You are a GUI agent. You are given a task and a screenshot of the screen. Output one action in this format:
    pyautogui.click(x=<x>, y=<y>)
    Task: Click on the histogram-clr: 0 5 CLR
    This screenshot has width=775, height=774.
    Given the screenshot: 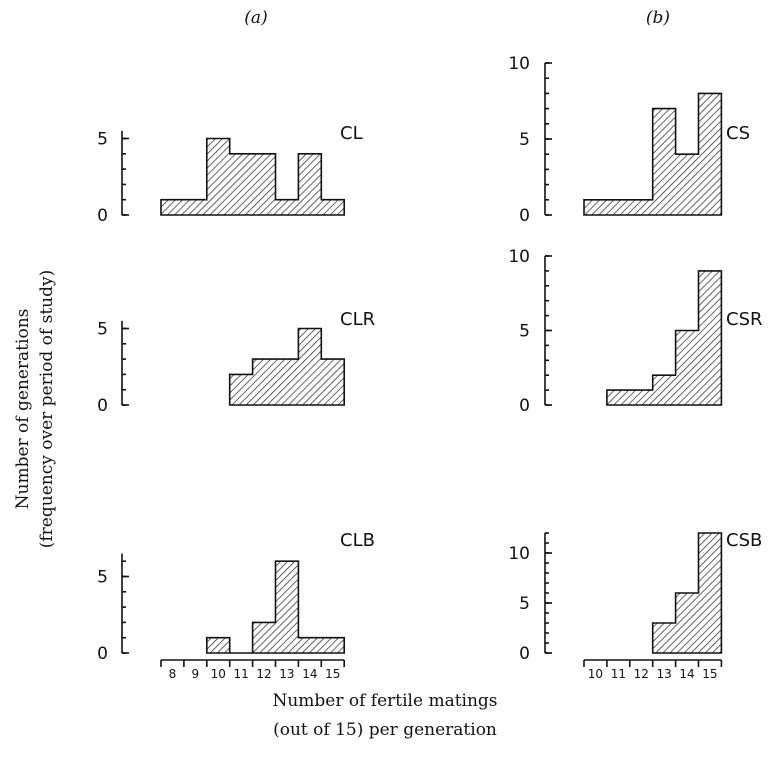 What is the action you would take?
    pyautogui.click(x=236, y=362)
    